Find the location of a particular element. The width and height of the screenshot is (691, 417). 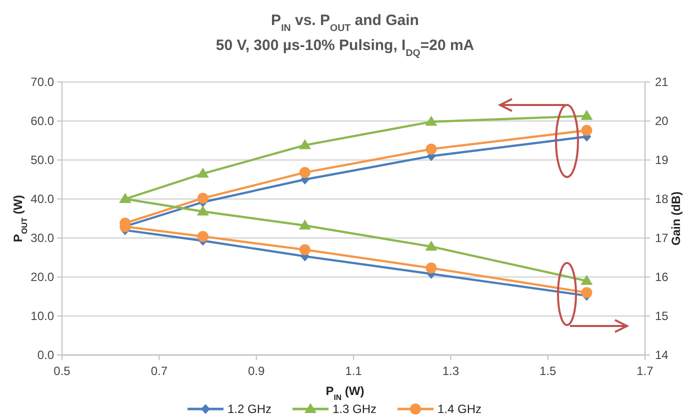

y2-tick-label: 17 is located at coordinates (662, 238).